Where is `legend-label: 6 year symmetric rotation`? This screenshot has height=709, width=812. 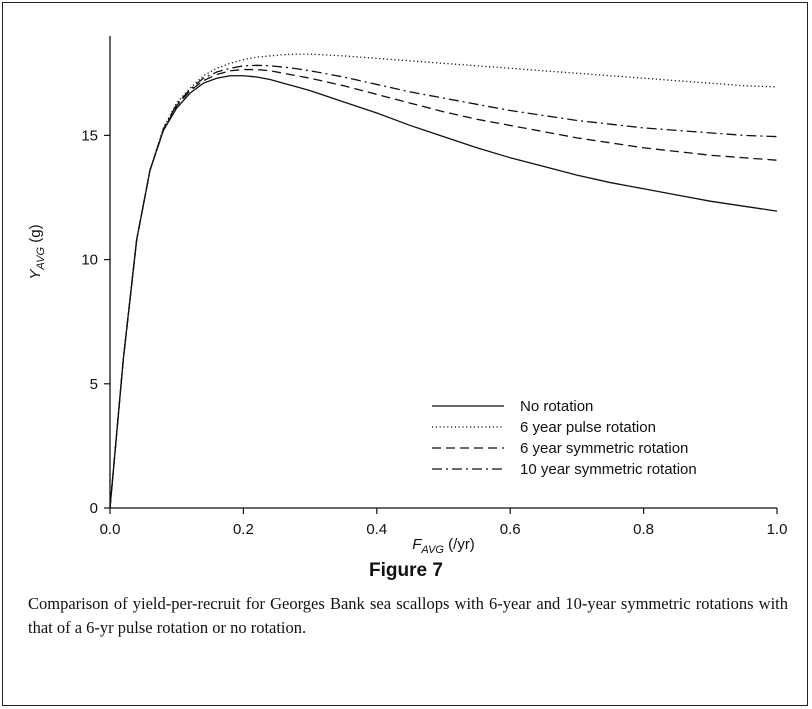
legend-label: 6 year symmetric rotation is located at coordinates (604, 448).